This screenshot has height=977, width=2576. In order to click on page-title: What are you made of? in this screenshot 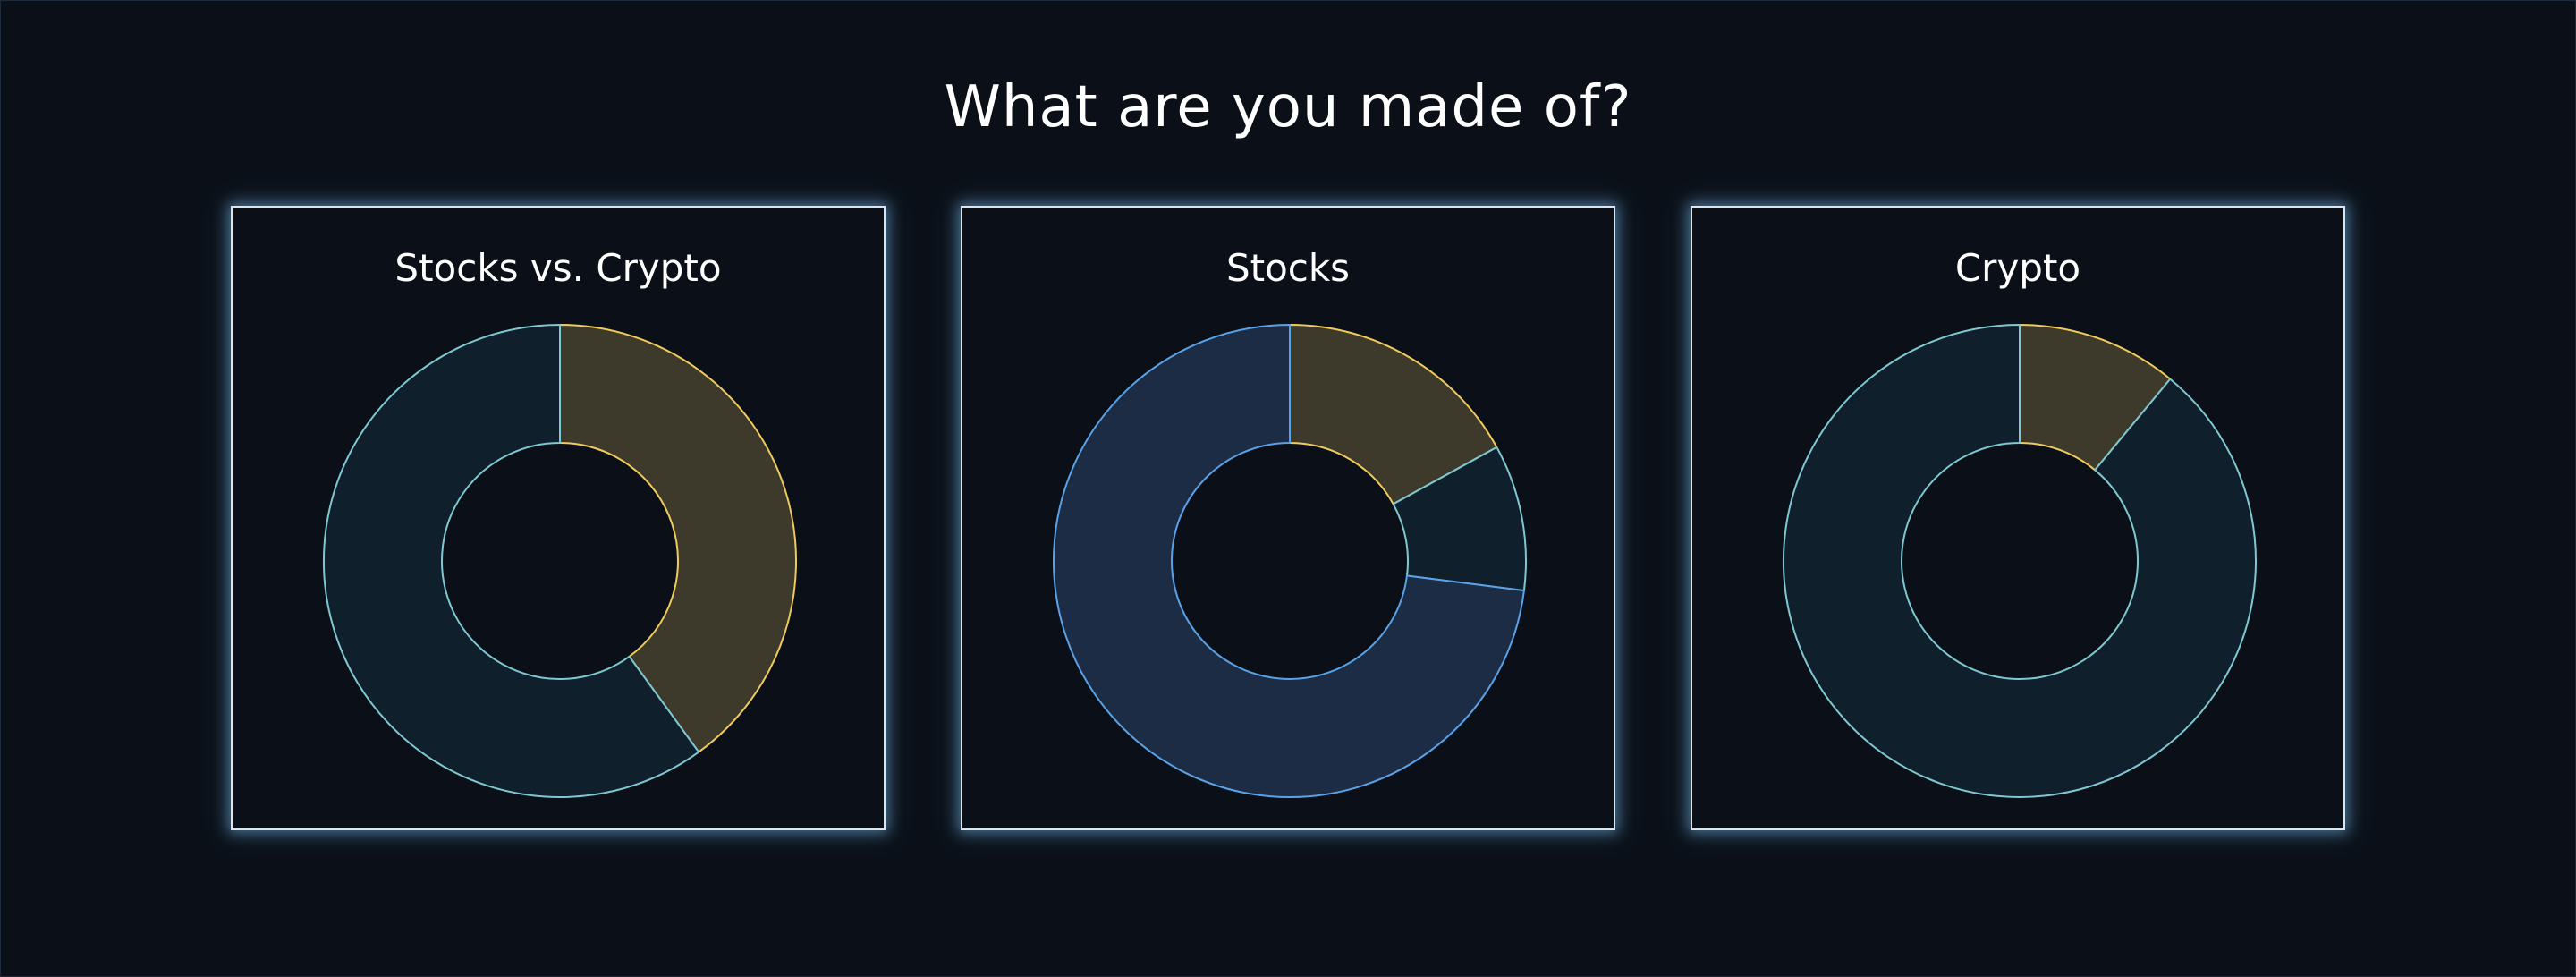, I will do `click(1288, 107)`.